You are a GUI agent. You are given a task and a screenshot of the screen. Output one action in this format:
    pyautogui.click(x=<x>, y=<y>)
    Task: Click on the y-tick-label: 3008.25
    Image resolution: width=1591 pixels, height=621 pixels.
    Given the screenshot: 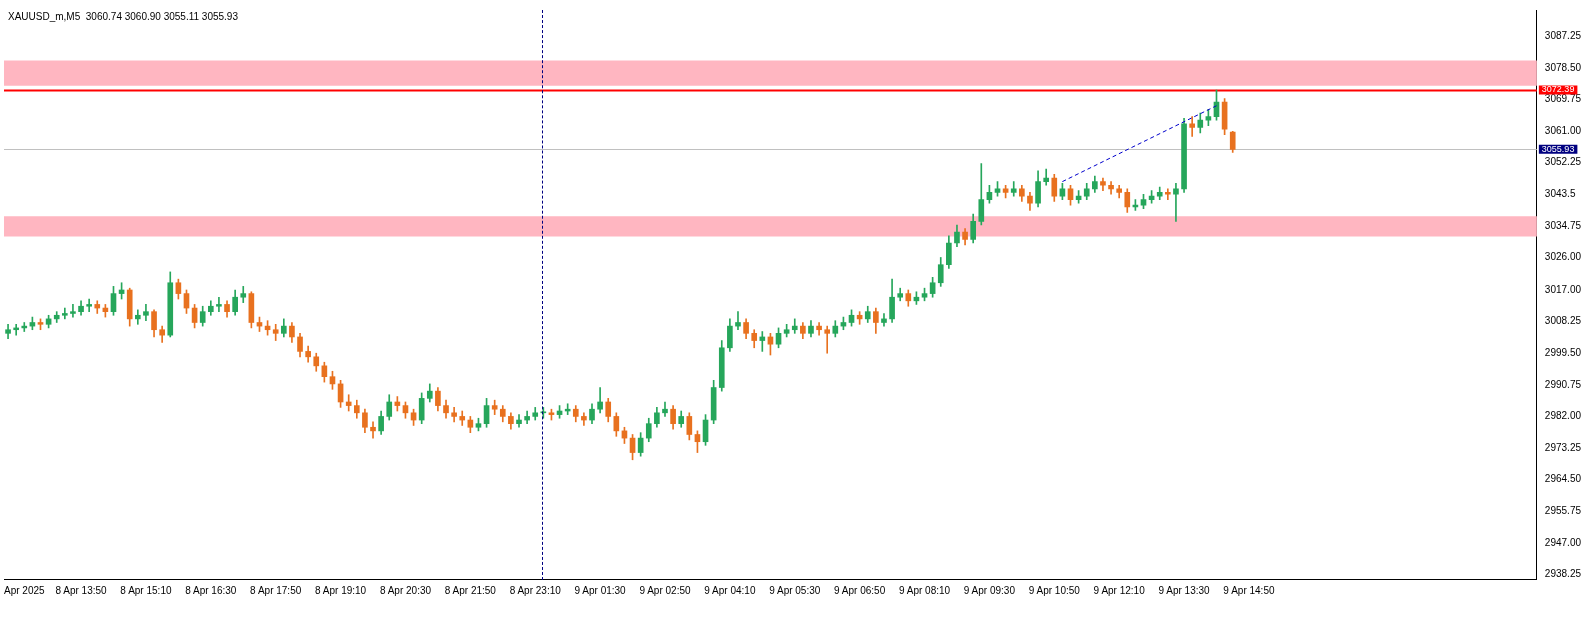 What is the action you would take?
    pyautogui.click(x=1563, y=321)
    